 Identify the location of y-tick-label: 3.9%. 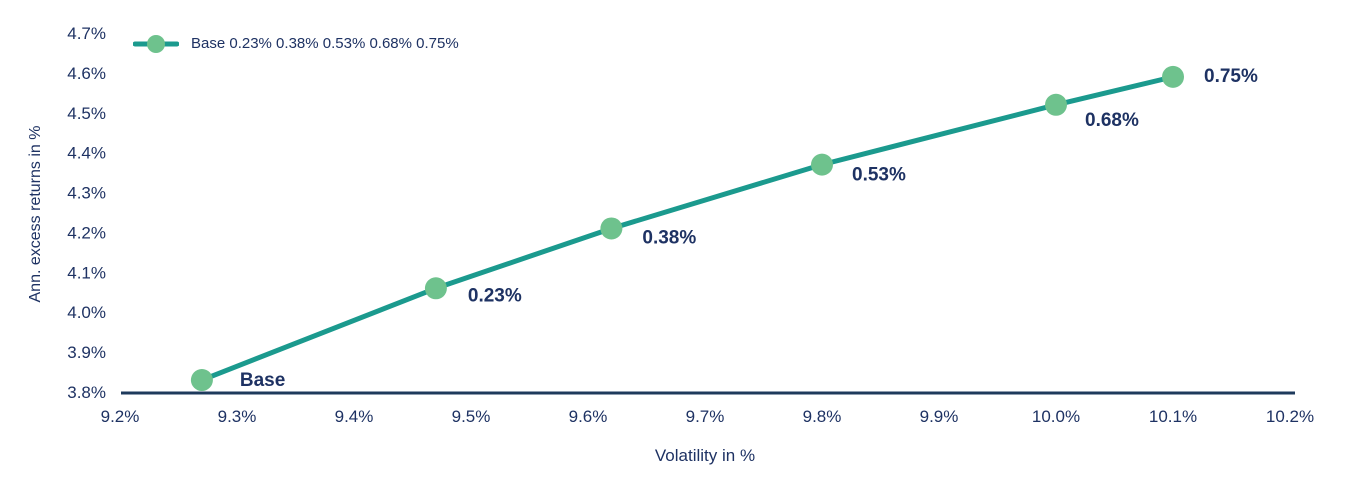
(86, 352).